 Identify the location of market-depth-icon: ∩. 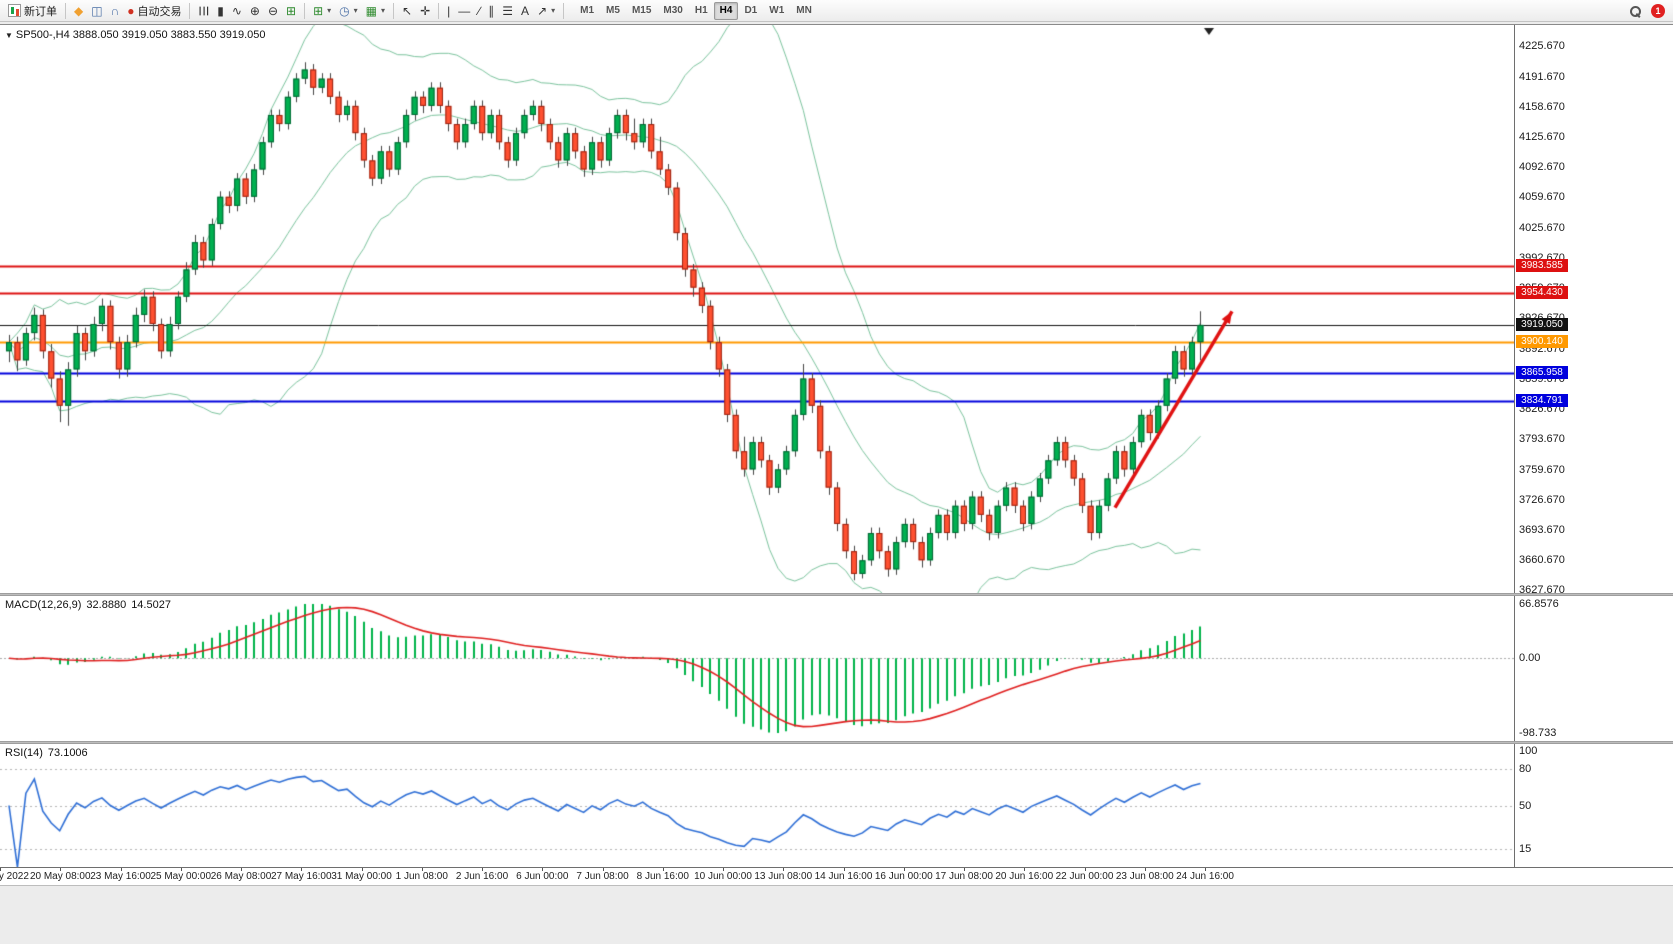
(115, 10).